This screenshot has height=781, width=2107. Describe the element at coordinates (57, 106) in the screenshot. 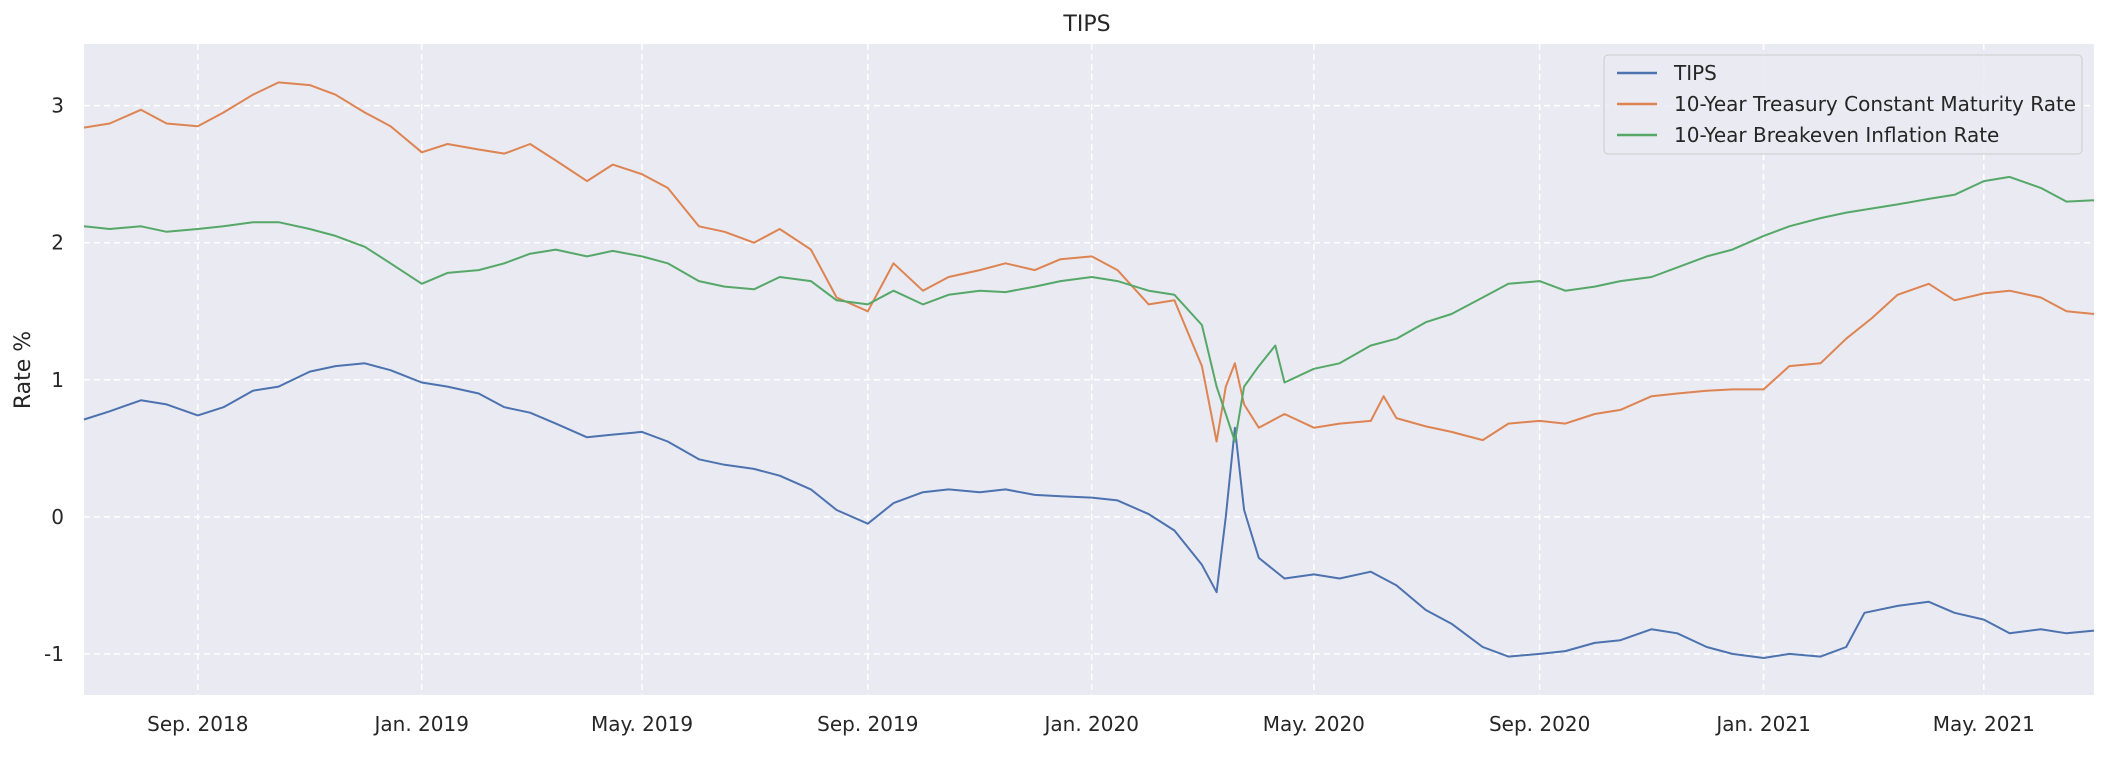

I see `y-tick-label: 3` at that location.